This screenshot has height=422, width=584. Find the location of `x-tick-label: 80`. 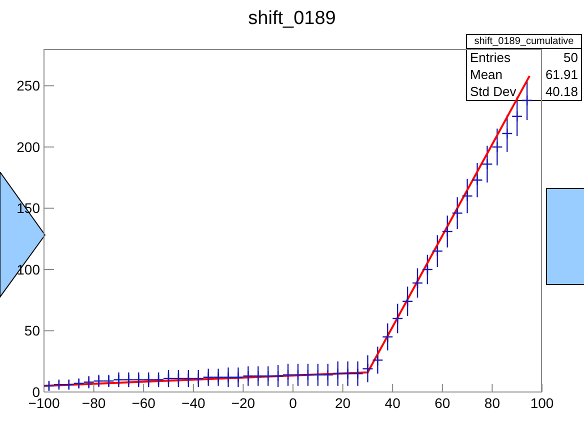

x-tick-label: 80 is located at coordinates (492, 402).